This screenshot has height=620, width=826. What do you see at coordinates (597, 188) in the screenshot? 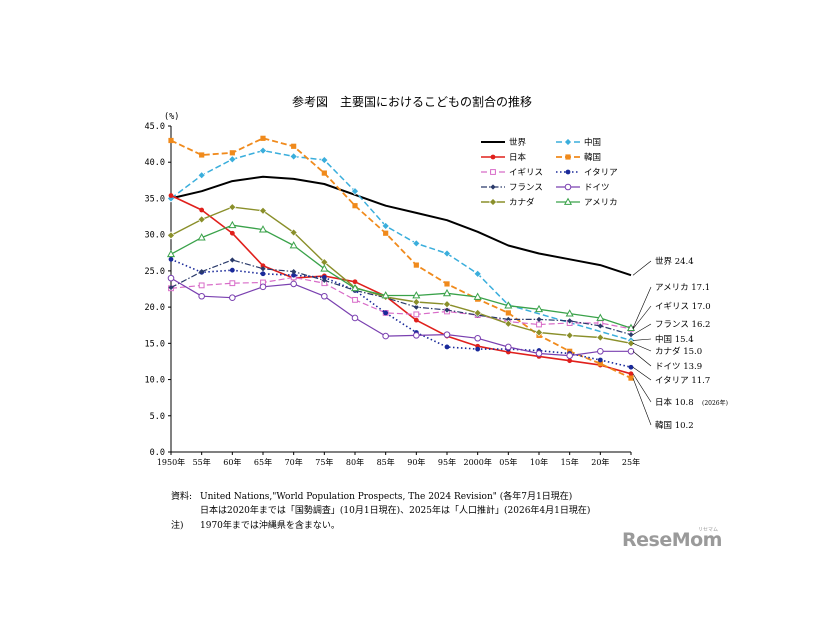
I see `legend-label-germany: ドイツ` at bounding box center [597, 188].